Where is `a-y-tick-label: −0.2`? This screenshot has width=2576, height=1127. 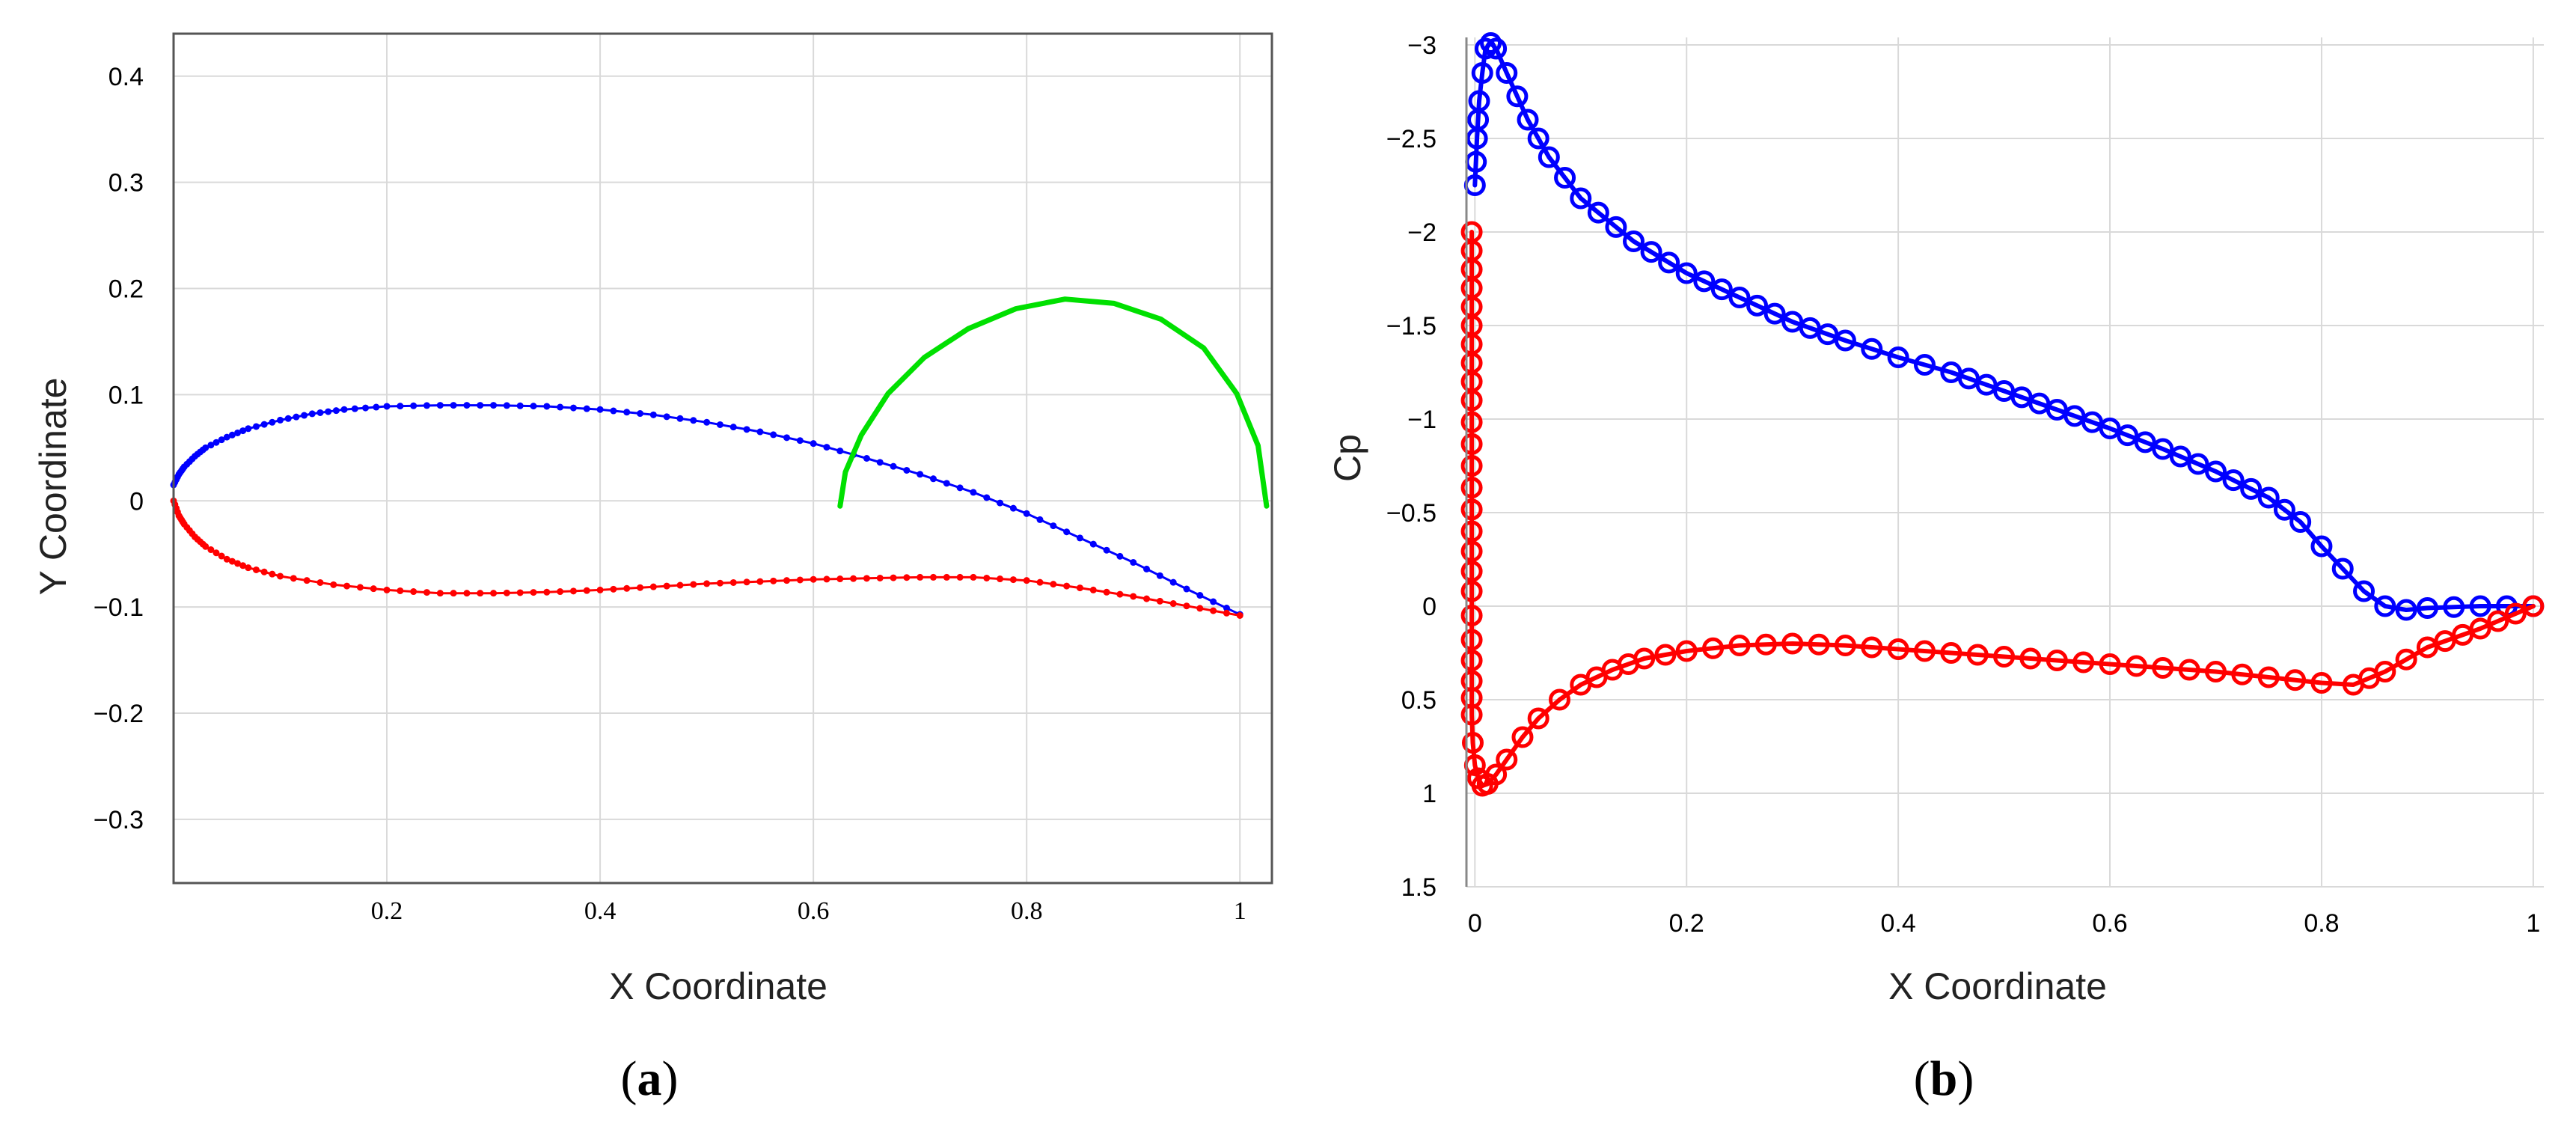
a-y-tick-label: −0.2 is located at coordinates (119, 714).